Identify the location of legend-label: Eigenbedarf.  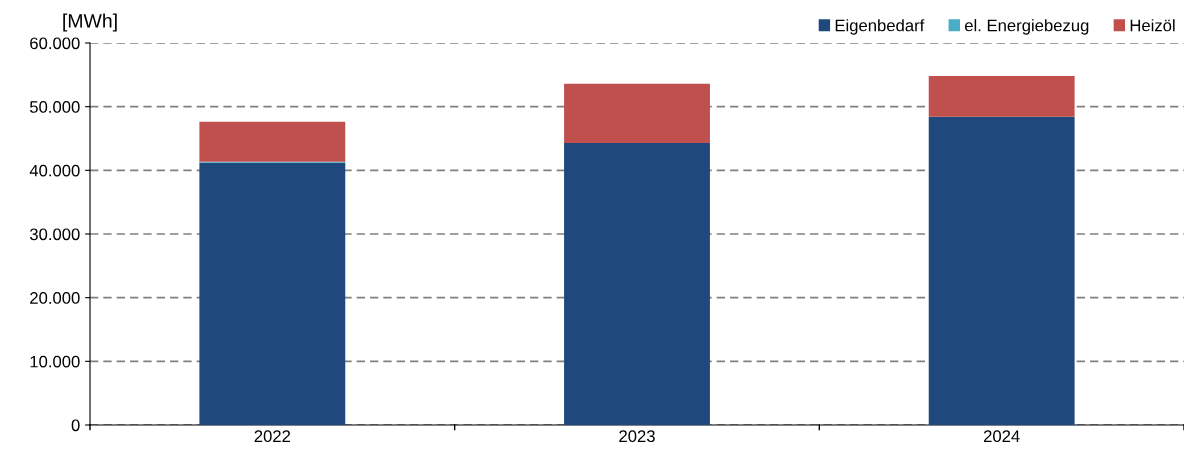
(880, 27).